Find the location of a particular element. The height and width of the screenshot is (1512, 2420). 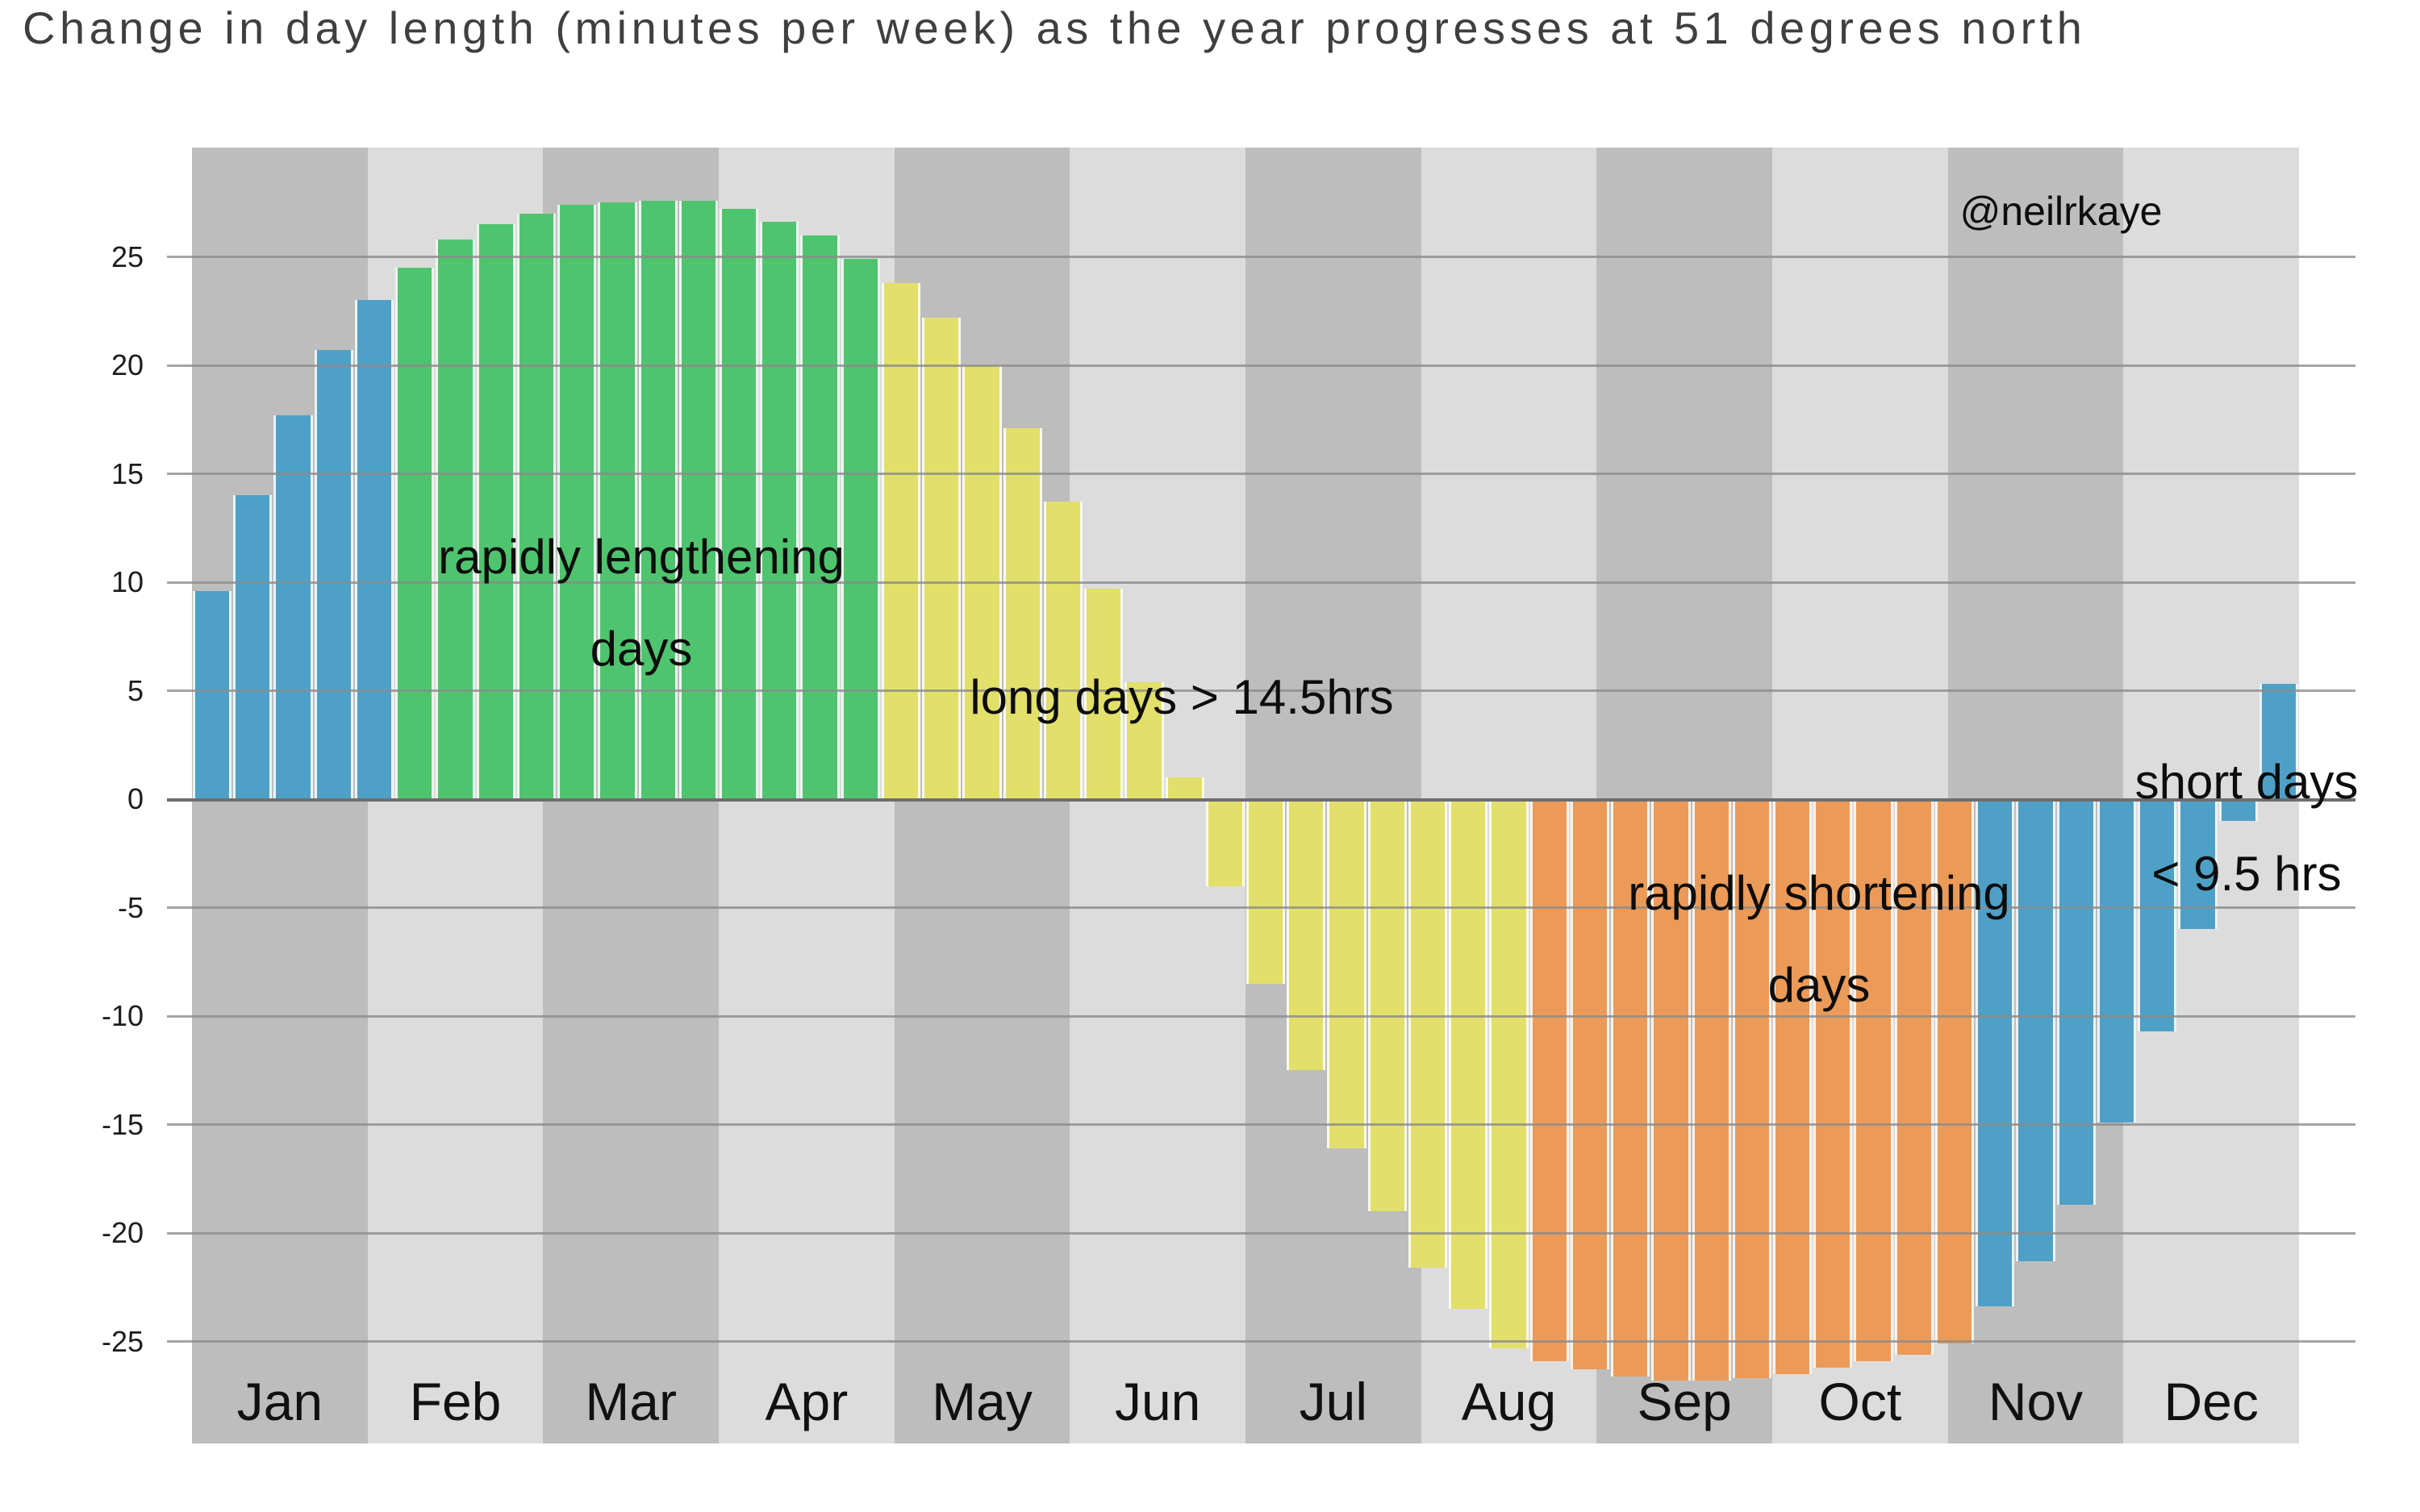

y-tick-label-20: 20 is located at coordinates (128, 365).